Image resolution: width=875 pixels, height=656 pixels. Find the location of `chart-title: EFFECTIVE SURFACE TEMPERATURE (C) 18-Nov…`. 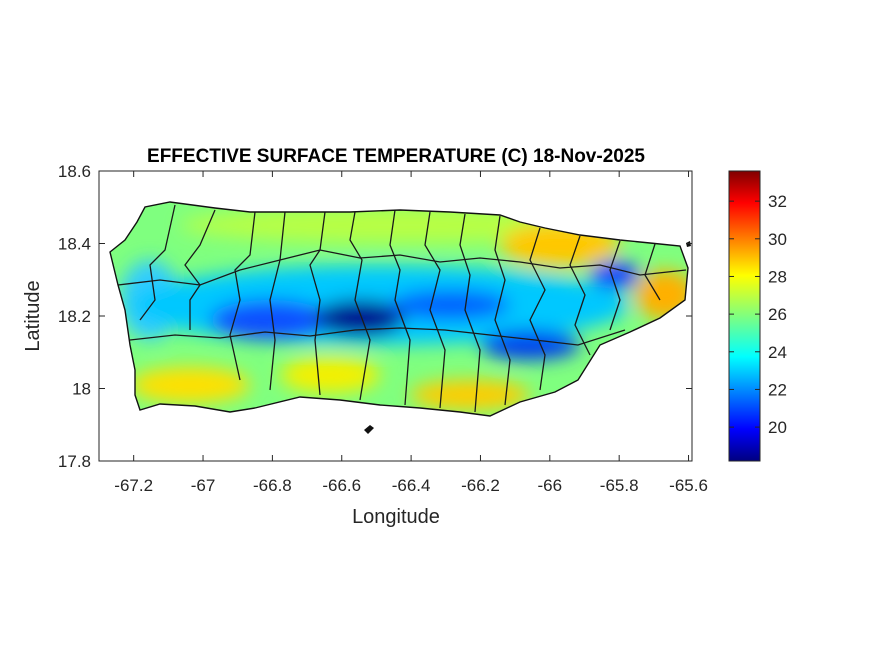

chart-title: EFFECTIVE SURFACE TEMPERATURE (C) 18-Nov… is located at coordinates (396, 156).